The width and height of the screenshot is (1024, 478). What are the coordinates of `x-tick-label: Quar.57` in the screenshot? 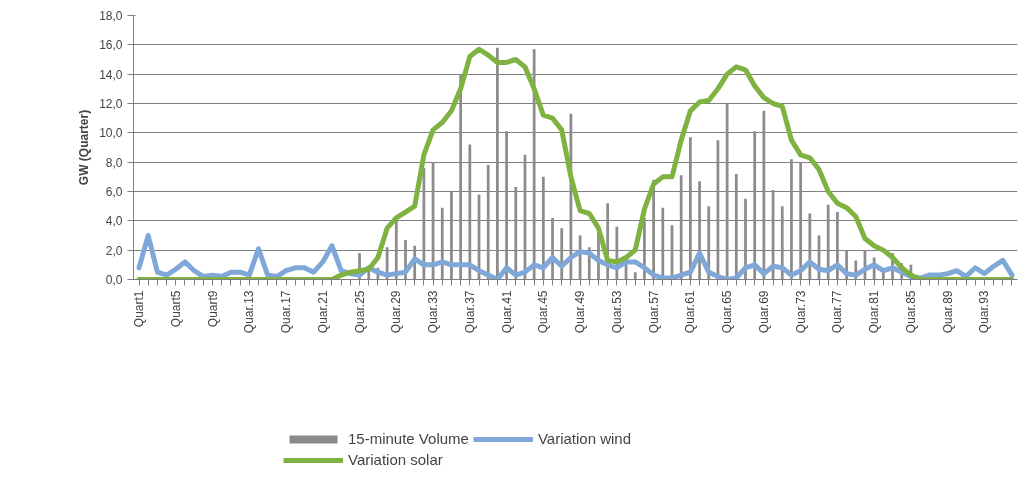 It's located at (653, 312).